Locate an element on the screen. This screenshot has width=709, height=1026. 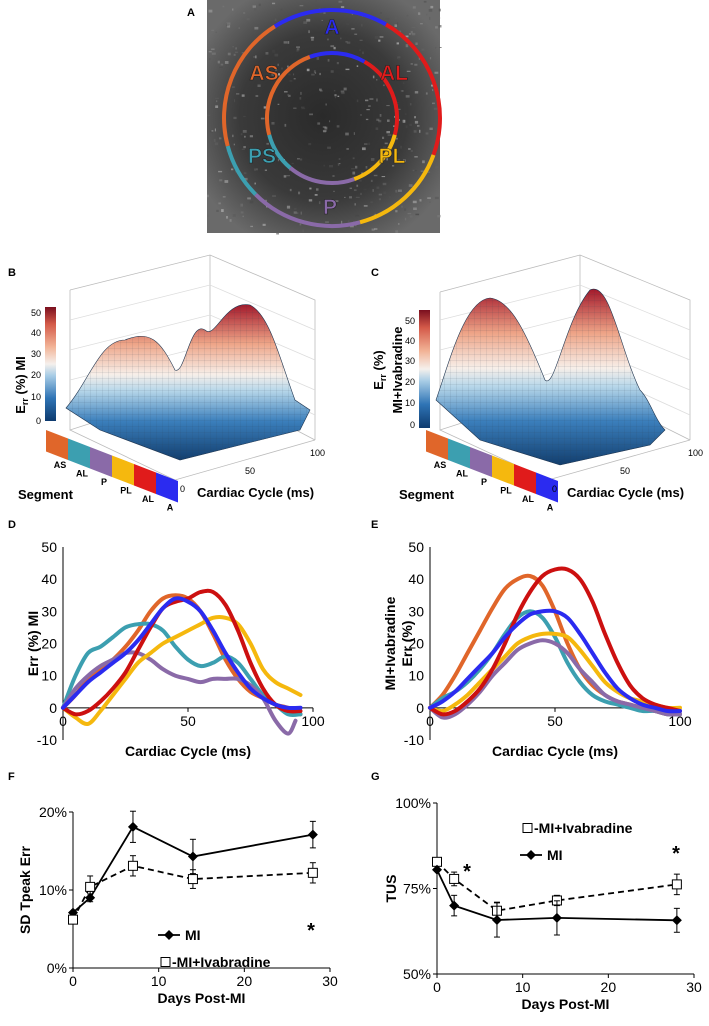
x-tick-label: 0 is located at coordinates (73, 981).